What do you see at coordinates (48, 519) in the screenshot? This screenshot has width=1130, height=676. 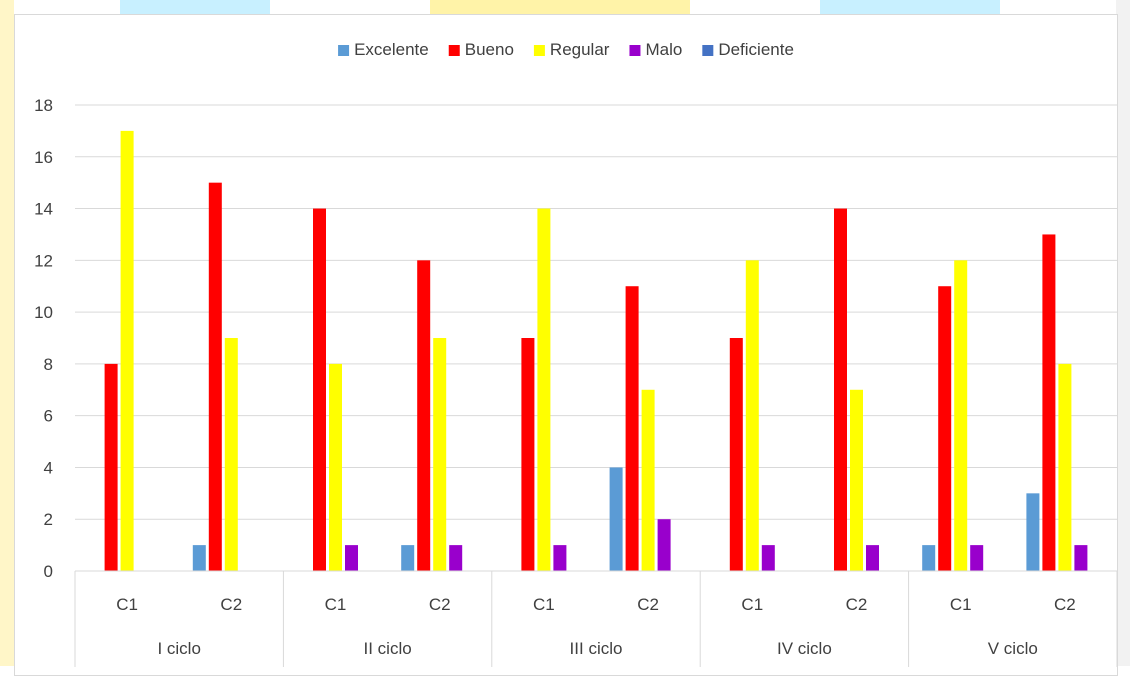 I see `y-tick-label: 2` at bounding box center [48, 519].